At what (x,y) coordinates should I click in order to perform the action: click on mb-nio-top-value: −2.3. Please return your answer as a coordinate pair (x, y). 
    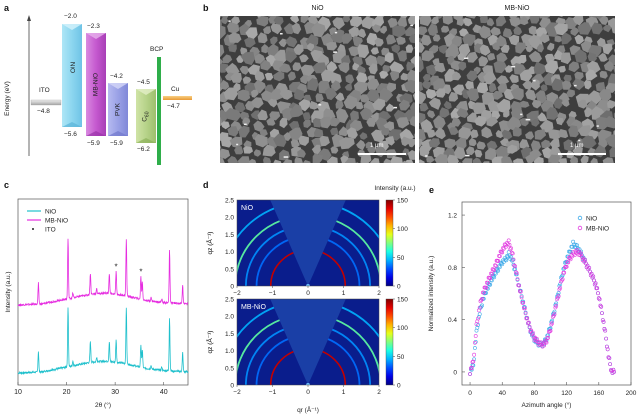
    Looking at the image, I should click on (93, 26).